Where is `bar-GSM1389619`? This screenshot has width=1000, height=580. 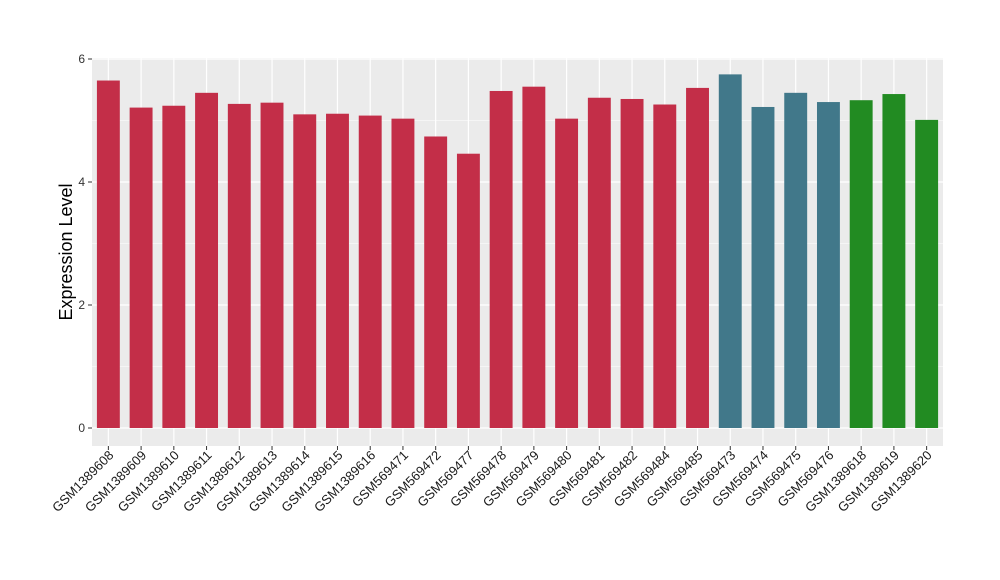
bar-GSM1389619 is located at coordinates (894, 261).